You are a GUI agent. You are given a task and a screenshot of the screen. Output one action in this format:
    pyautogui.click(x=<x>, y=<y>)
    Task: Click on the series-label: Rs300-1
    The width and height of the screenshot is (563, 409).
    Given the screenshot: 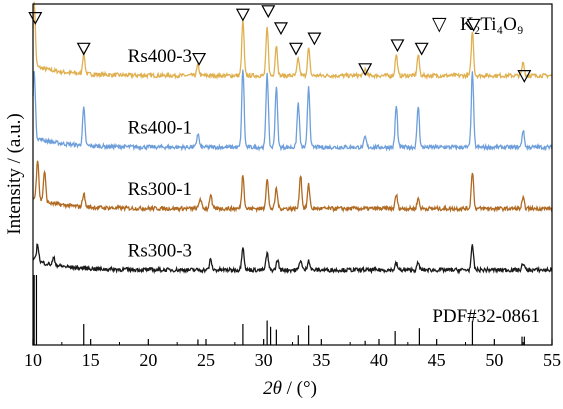 What is the action you would take?
    pyautogui.click(x=160, y=189)
    